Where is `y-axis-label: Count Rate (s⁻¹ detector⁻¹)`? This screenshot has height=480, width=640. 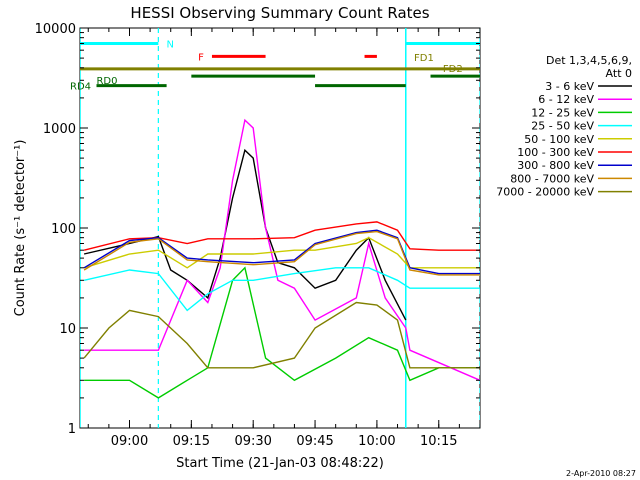
y-axis-label: Count Rate (s⁻¹ detector⁻¹) is located at coordinates (20, 228).